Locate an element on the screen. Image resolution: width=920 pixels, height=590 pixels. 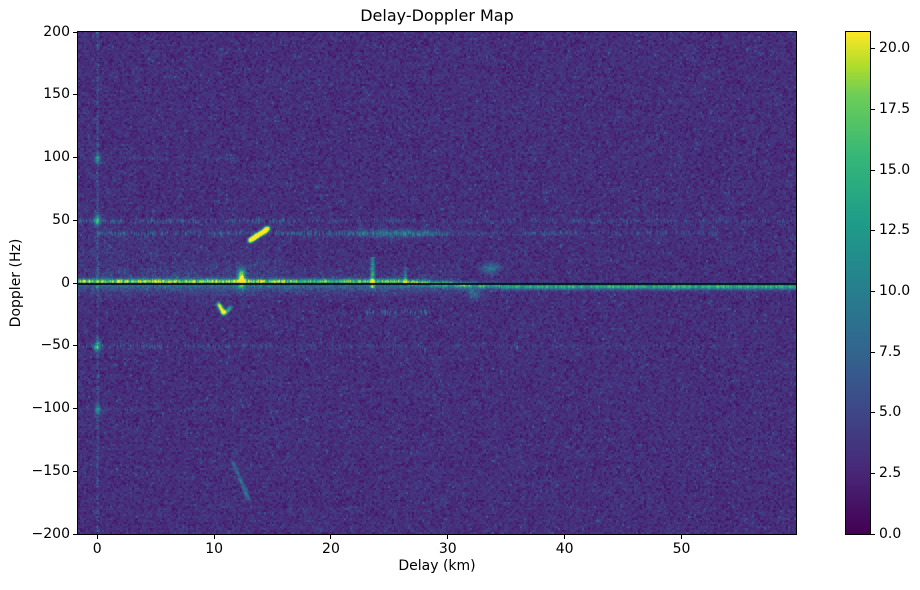
y-tick-label: −150 is located at coordinates (50, 470).